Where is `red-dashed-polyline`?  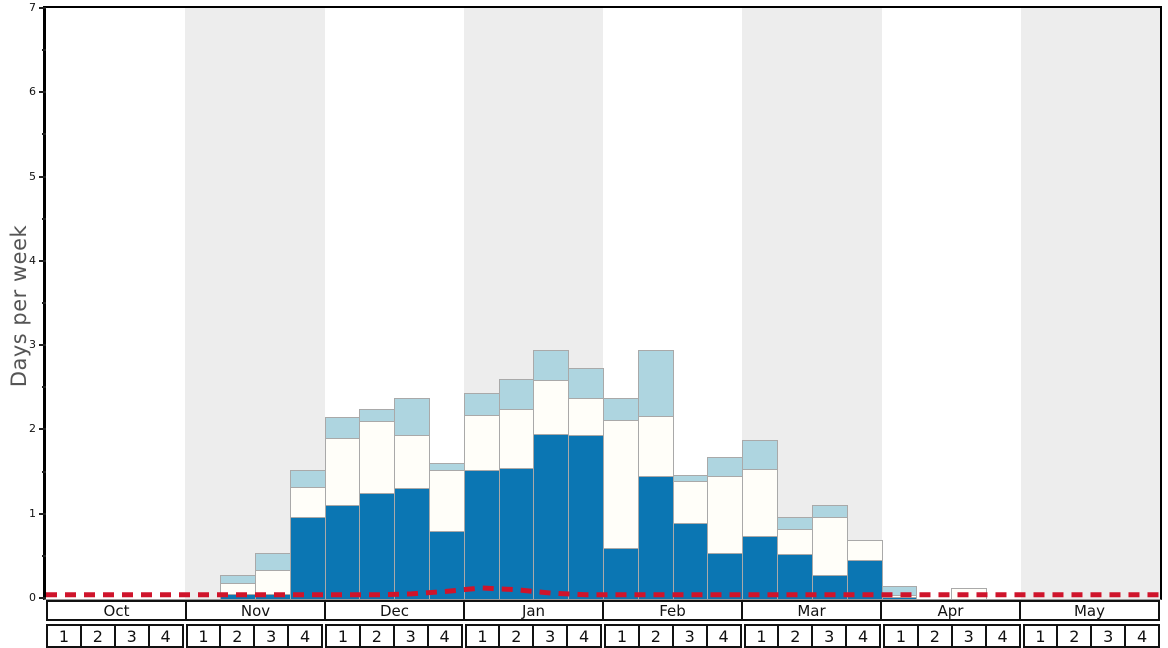
red-dashed-polyline is located at coordinates (603, 591).